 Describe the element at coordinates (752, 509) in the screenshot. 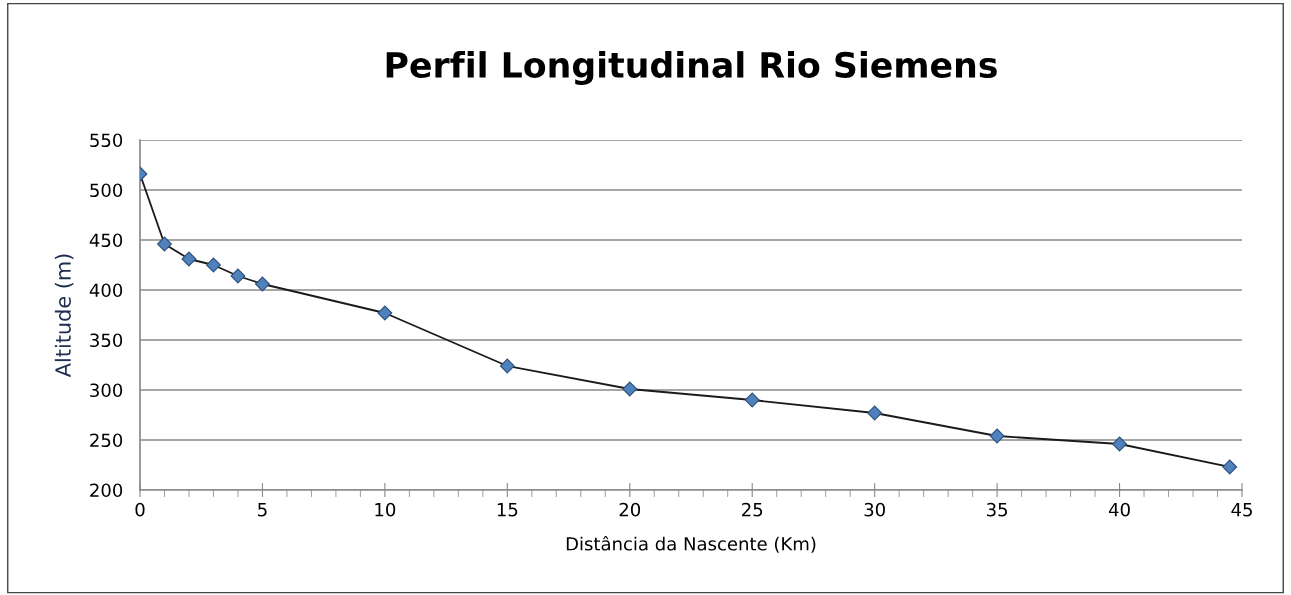

I see `x-tick-label: 25` at that location.